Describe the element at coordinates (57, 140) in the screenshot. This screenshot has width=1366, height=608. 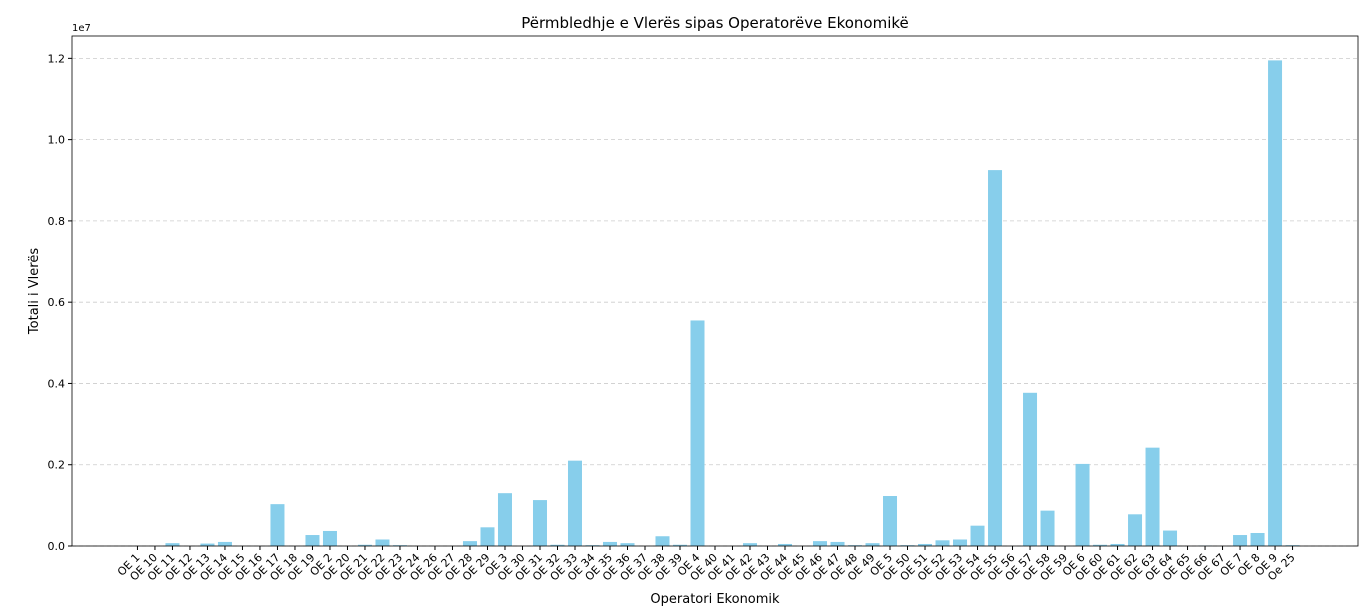
I see `y-tick-label: 1.0` at that location.